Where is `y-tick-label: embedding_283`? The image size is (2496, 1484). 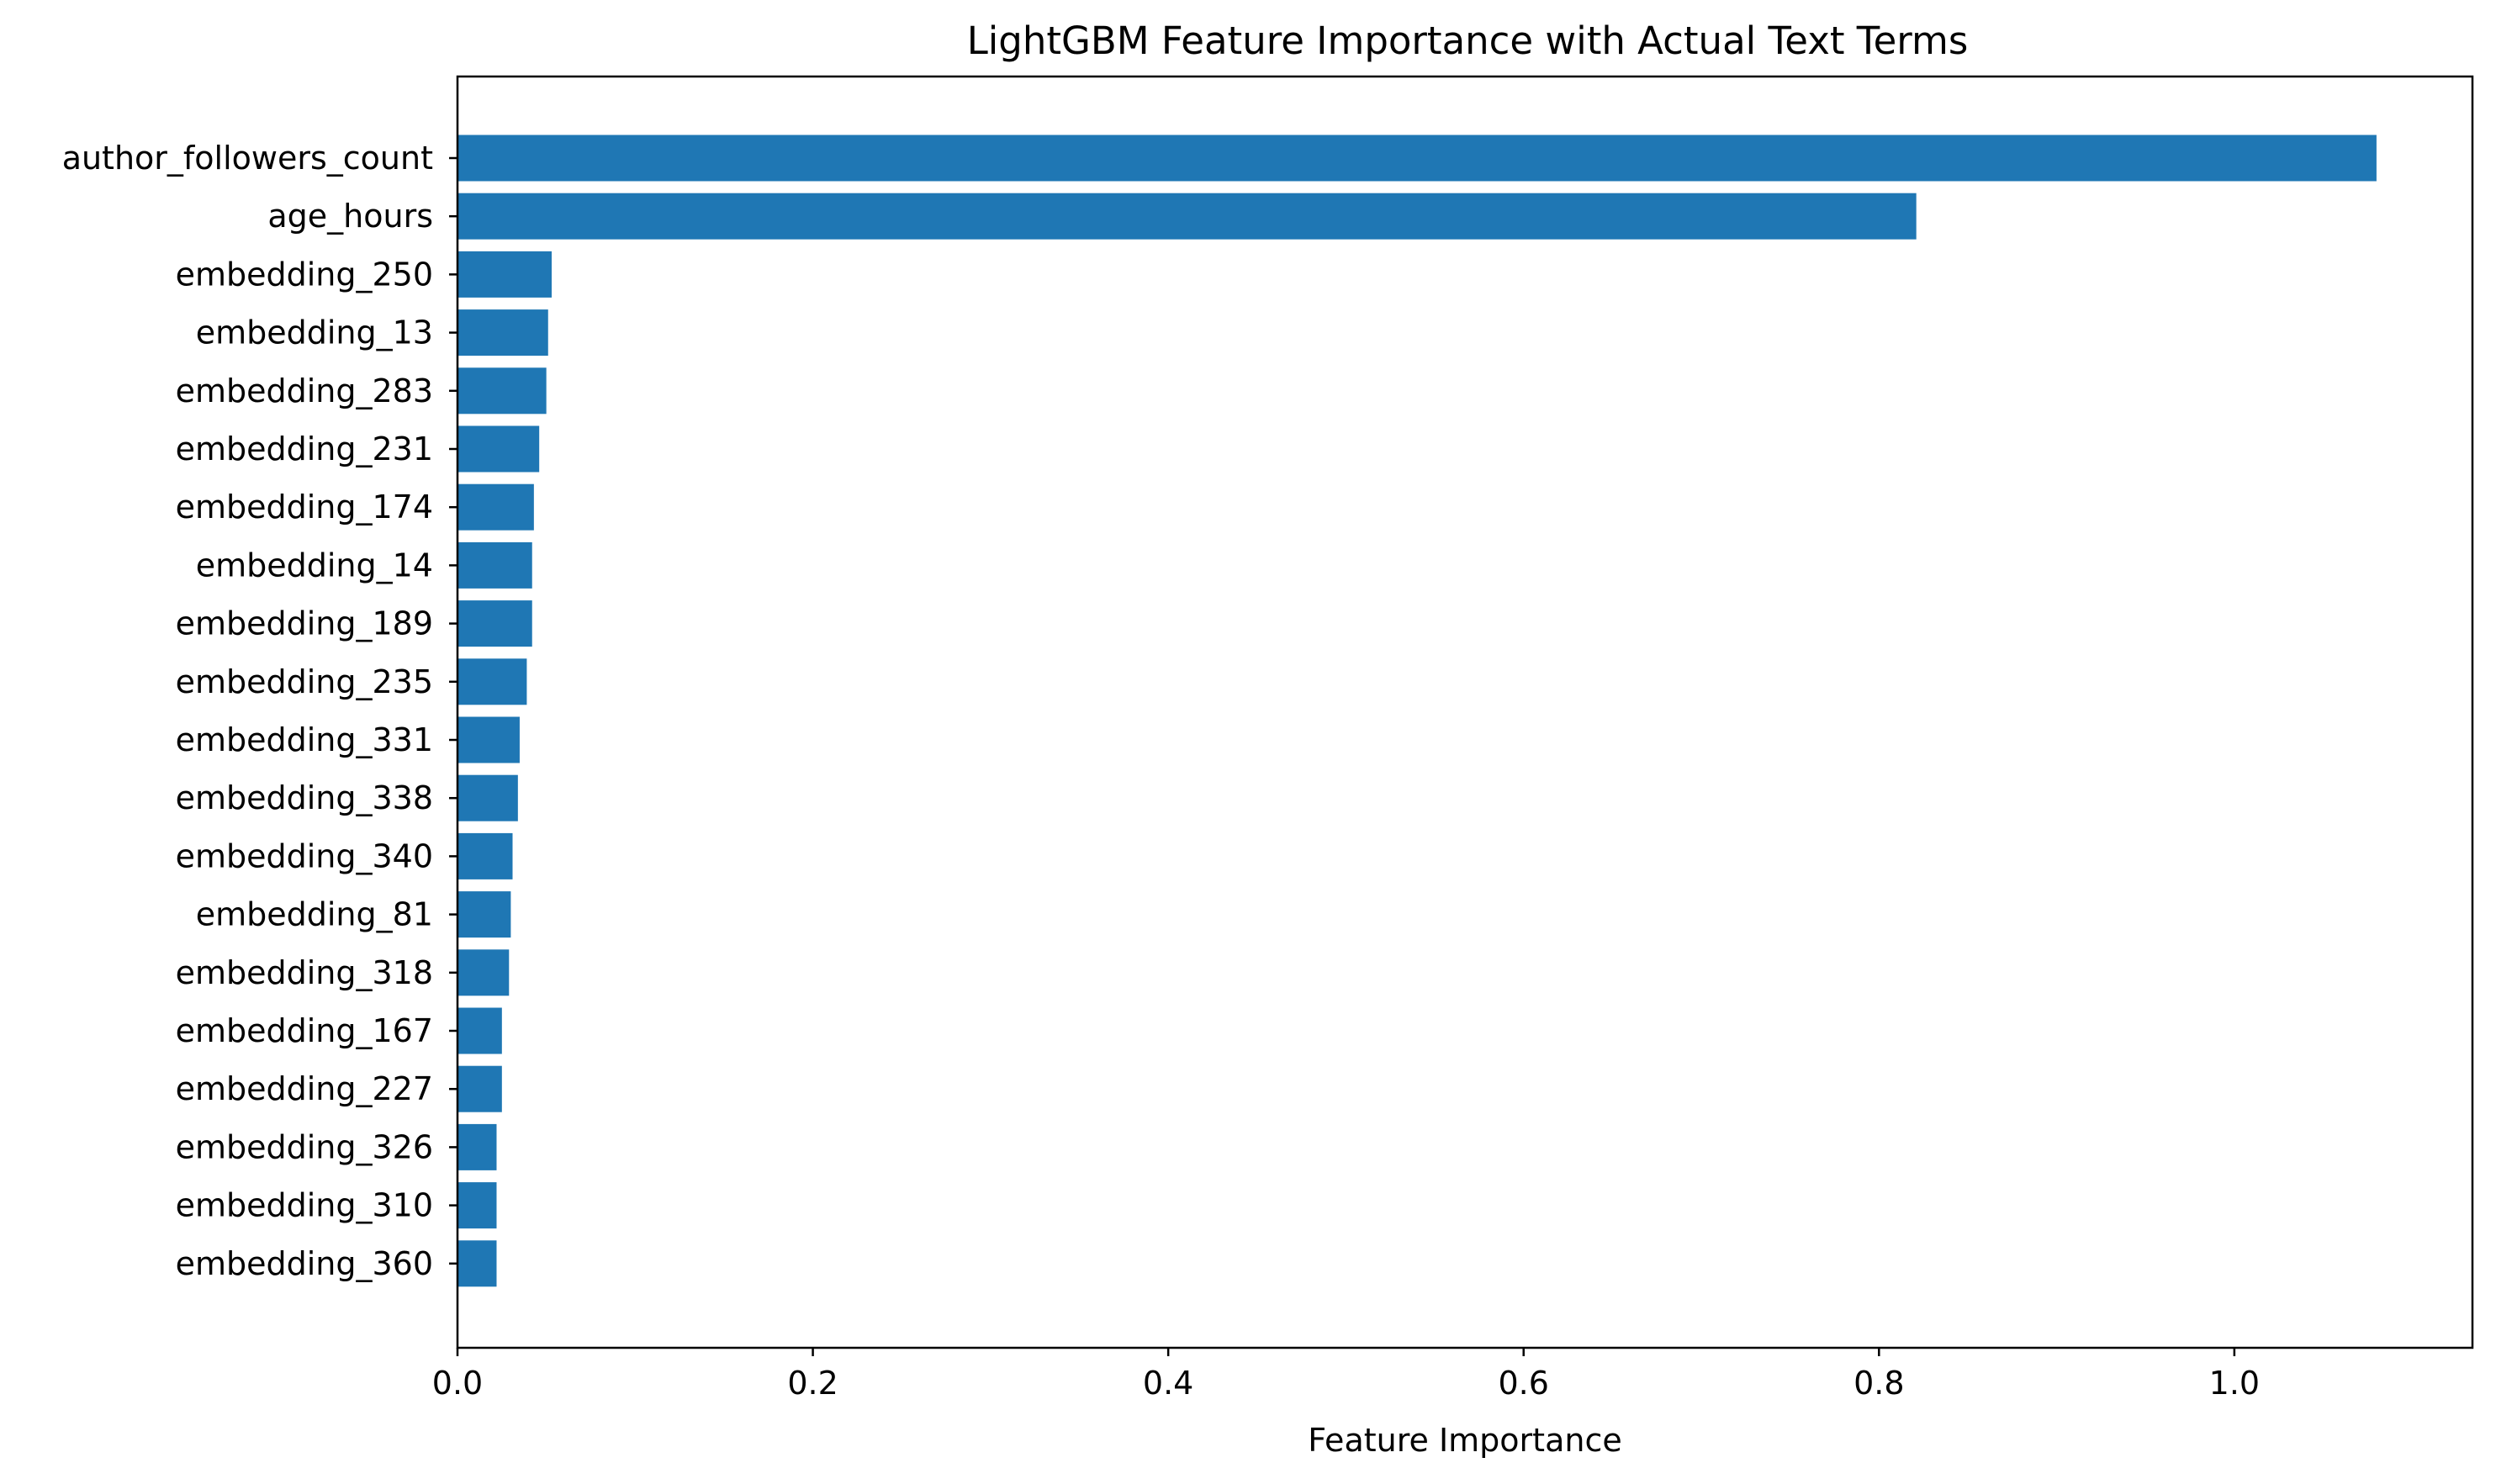 y-tick-label: embedding_283 is located at coordinates (304, 390).